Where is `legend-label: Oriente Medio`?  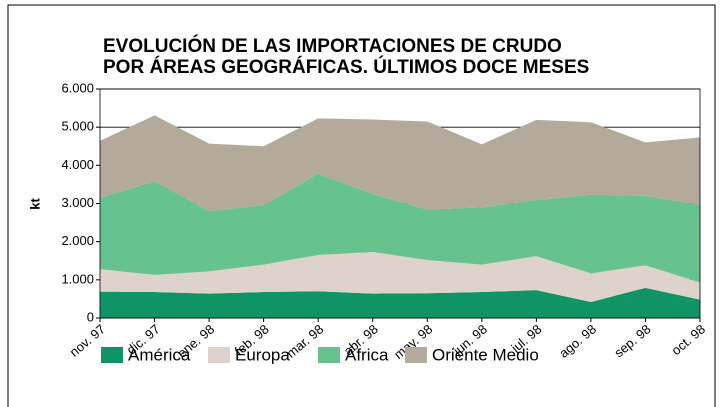
legend-label: Oriente Medio is located at coordinates (485, 354).